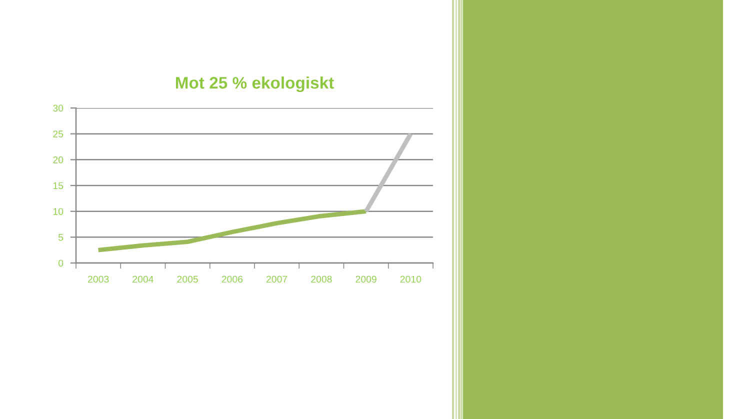 This screenshot has height=419, width=746. I want to click on y-tick-label: 10, so click(58, 211).